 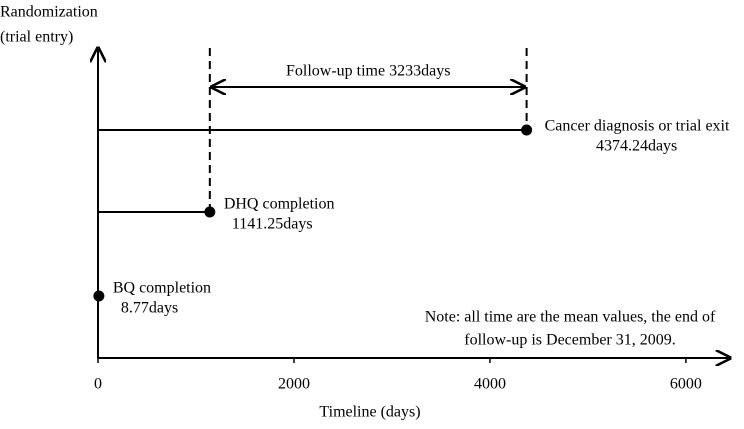 What do you see at coordinates (279, 204) in the screenshot?
I see `event-name: DHQ completion` at bounding box center [279, 204].